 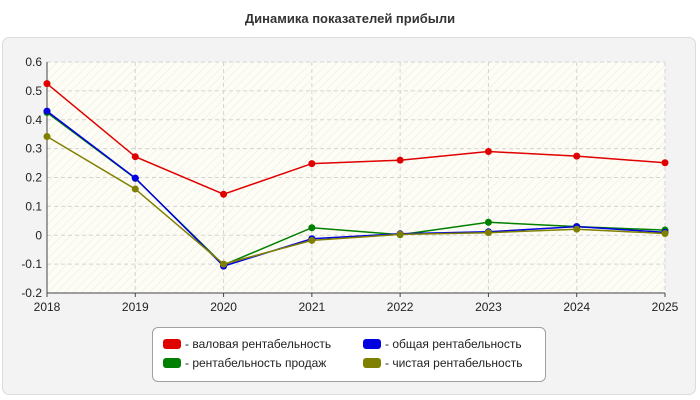 What do you see at coordinates (31, 264) in the screenshot?
I see `y-tick-label: -0.1` at bounding box center [31, 264].